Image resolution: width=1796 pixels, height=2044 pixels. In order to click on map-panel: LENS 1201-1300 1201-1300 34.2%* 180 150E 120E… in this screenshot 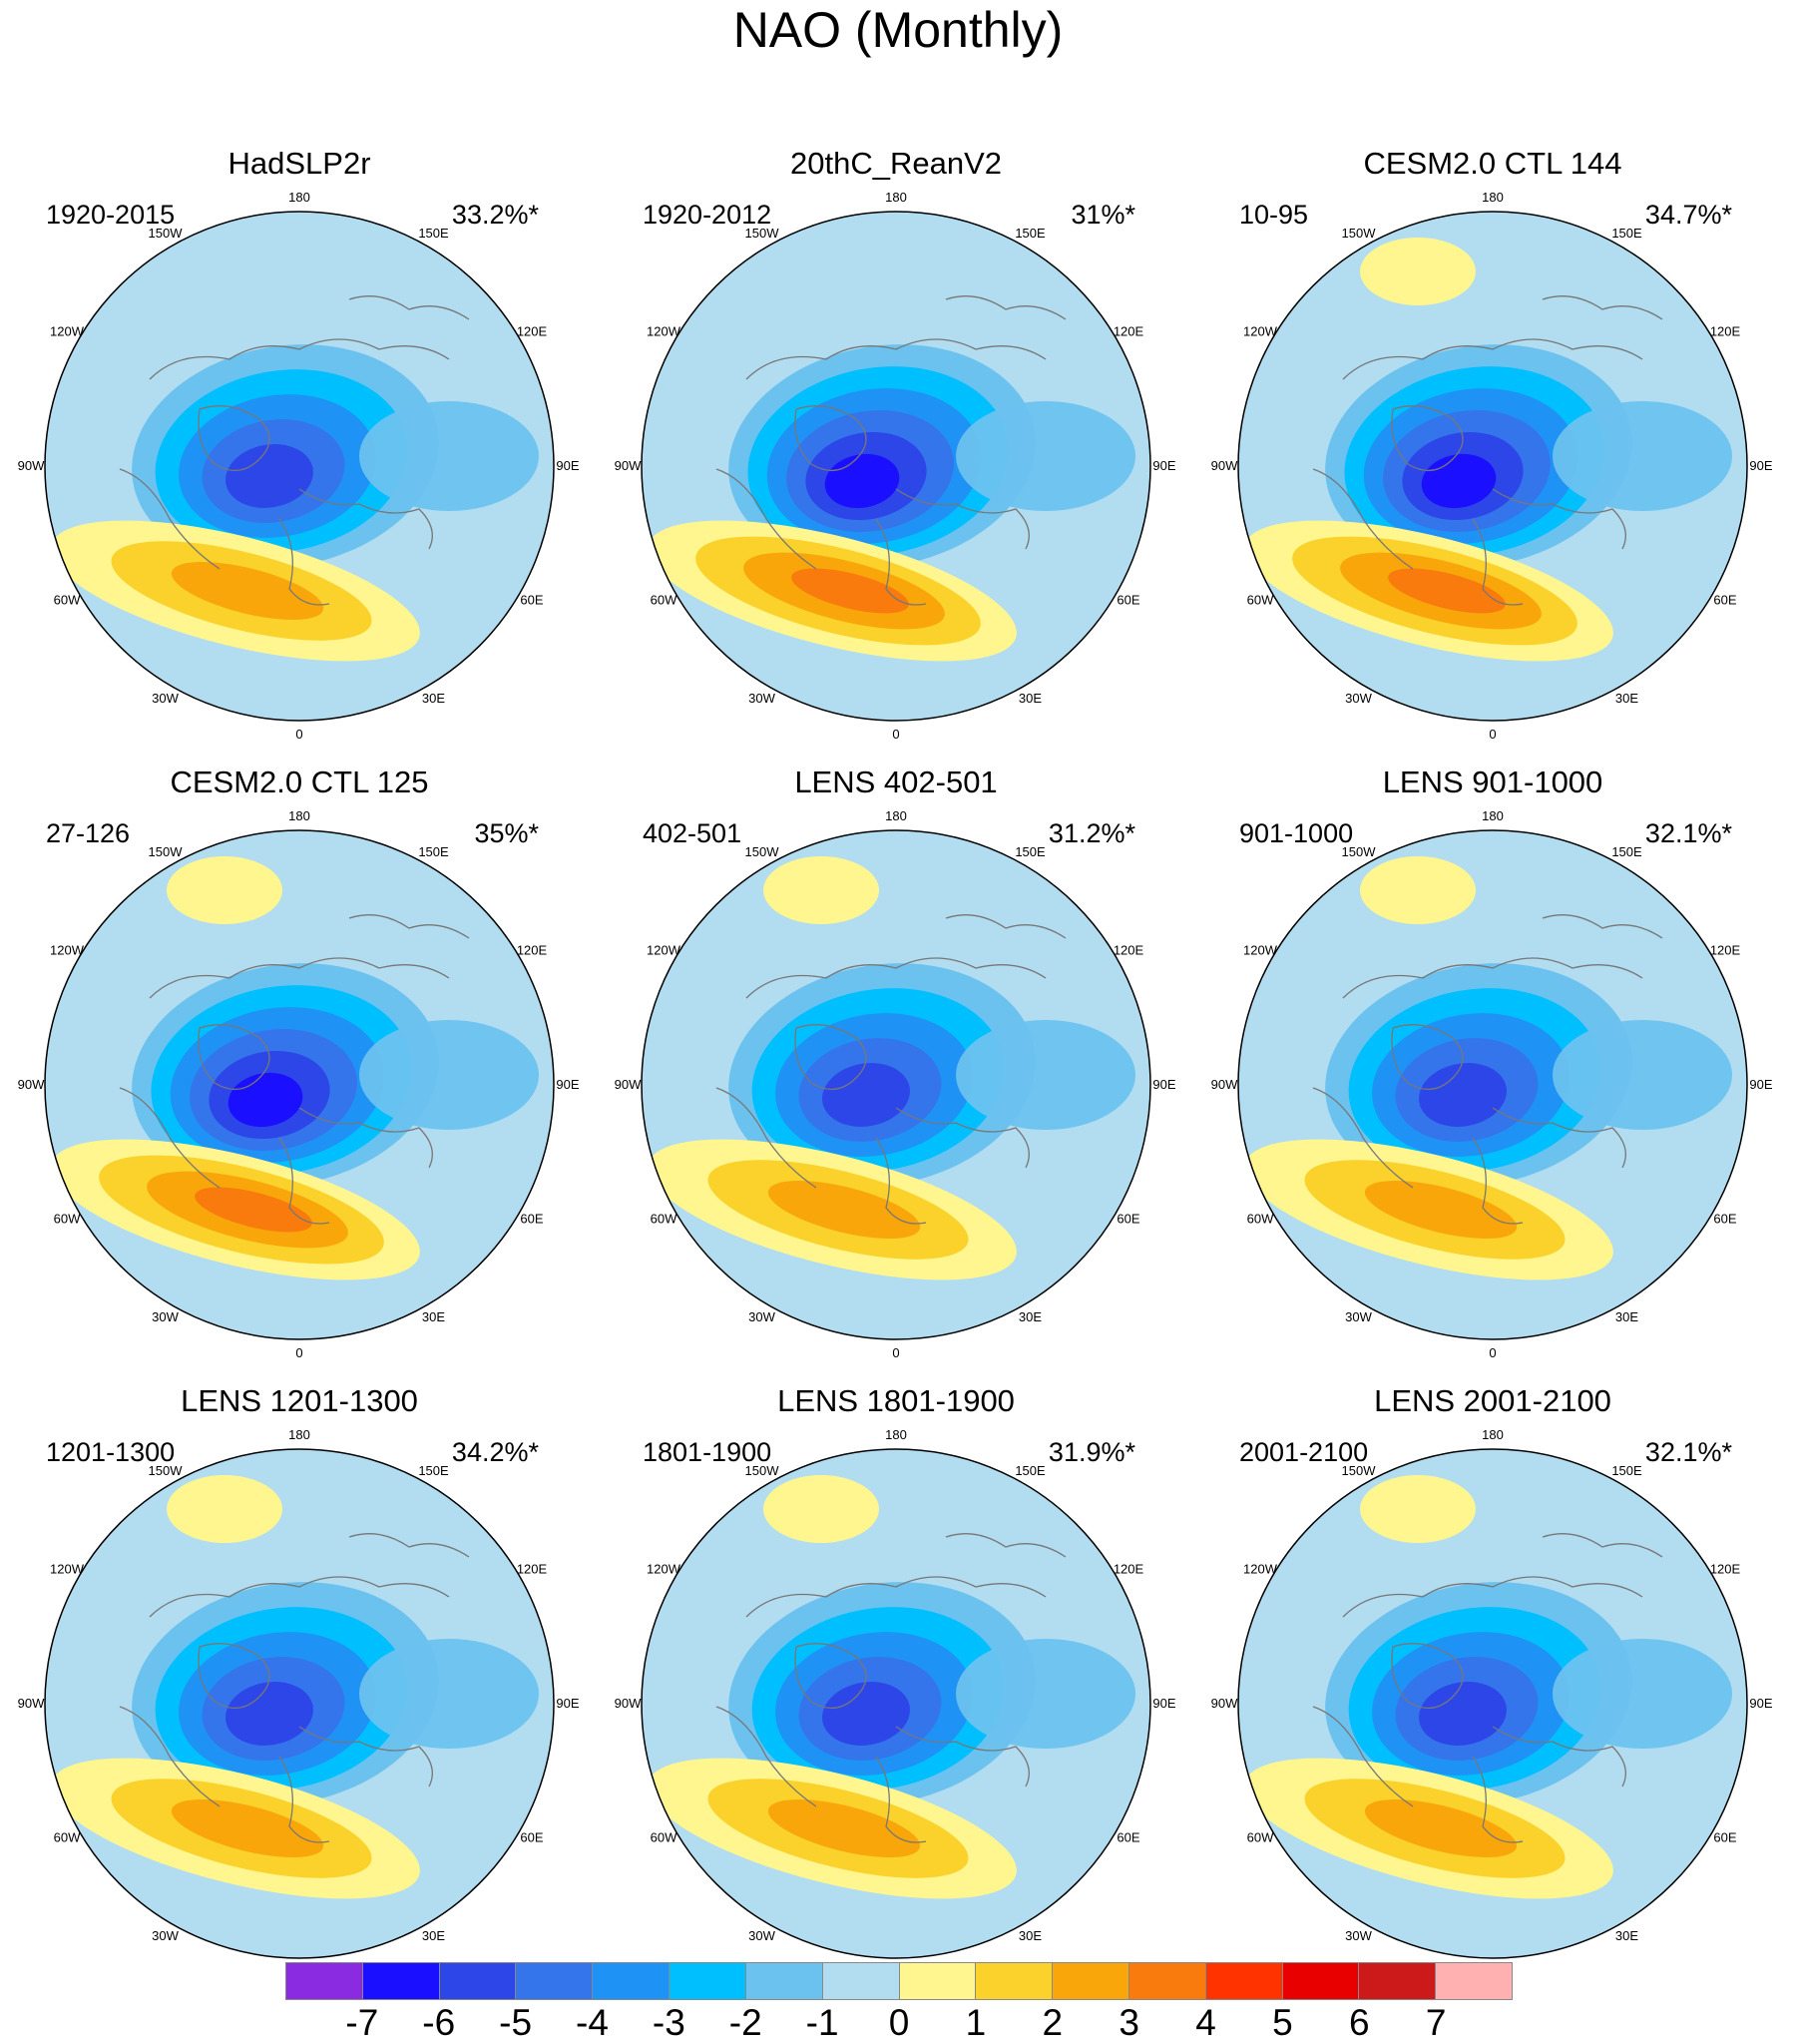, I will do `click(299, 1633)`.